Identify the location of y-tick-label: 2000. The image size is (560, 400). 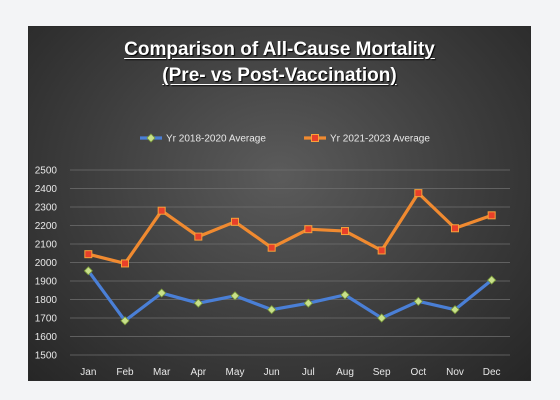
(46, 263).